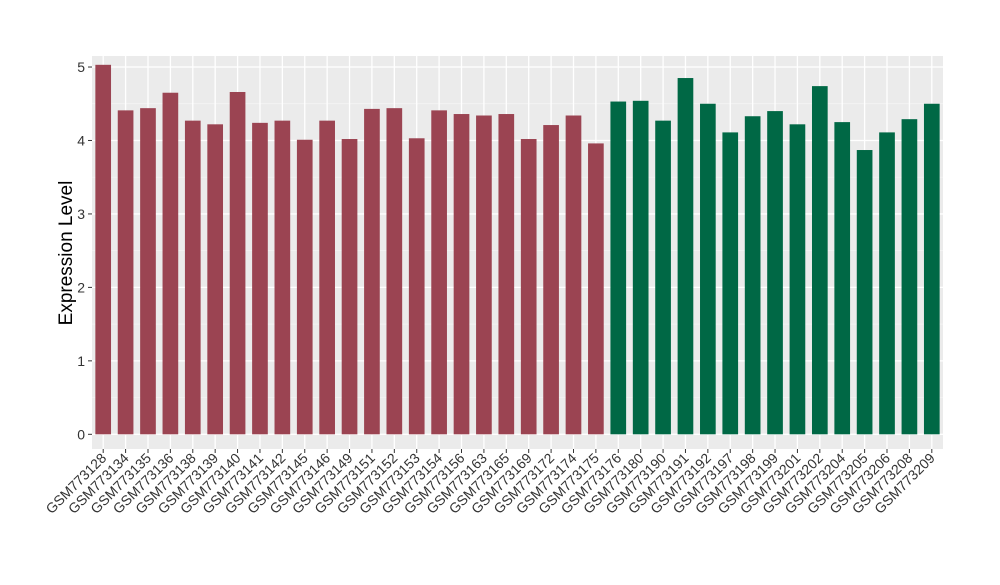  I want to click on y-tick-label: 0, so click(81, 434).